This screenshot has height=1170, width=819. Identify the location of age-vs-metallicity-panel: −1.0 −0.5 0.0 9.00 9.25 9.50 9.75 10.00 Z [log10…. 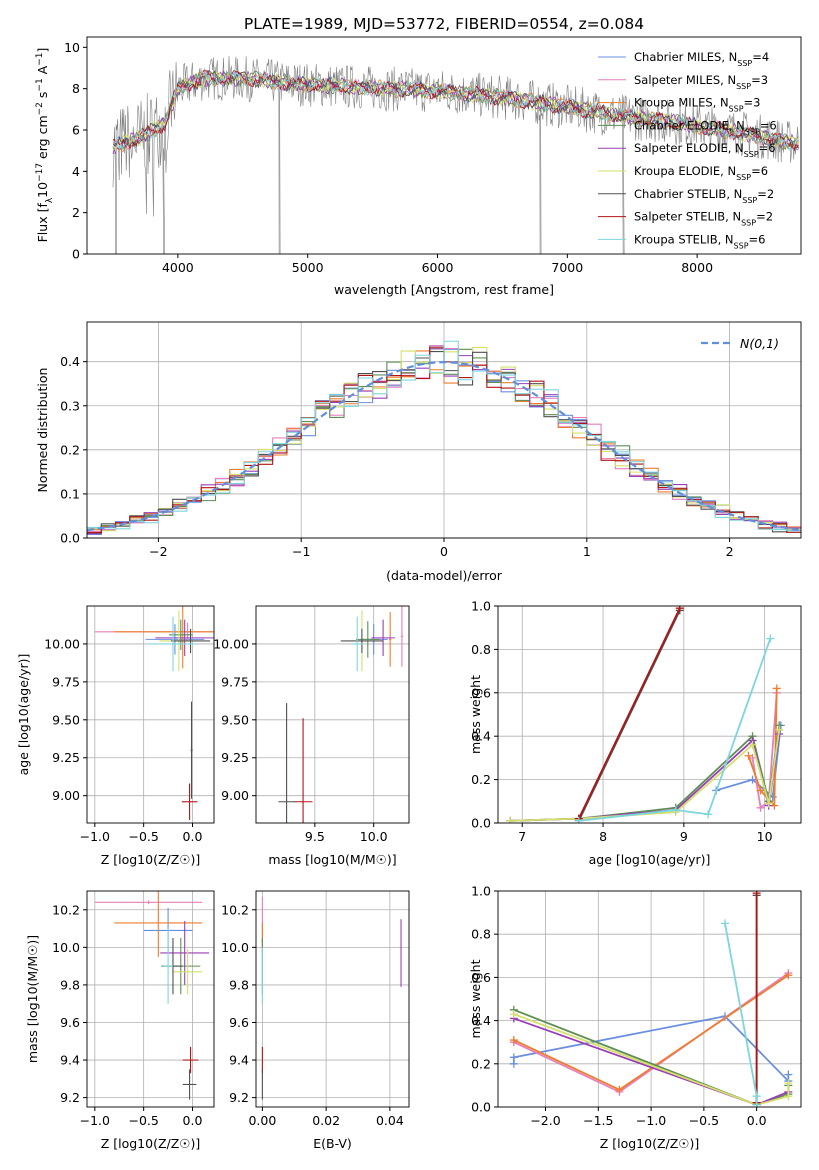
(115, 736).